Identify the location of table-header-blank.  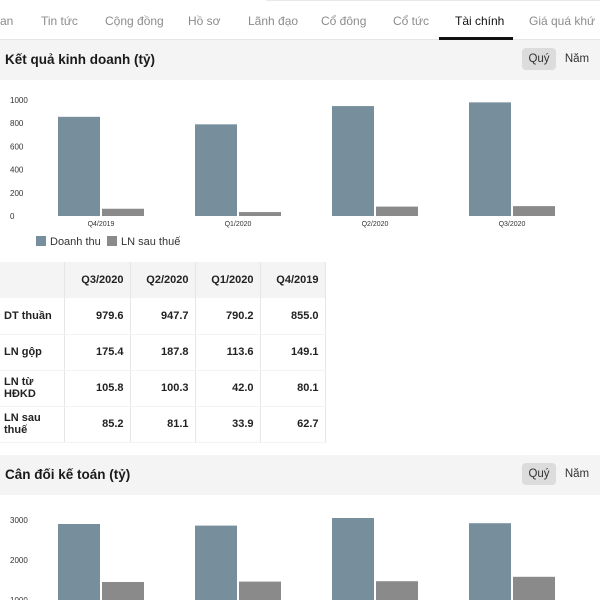
(32, 280).